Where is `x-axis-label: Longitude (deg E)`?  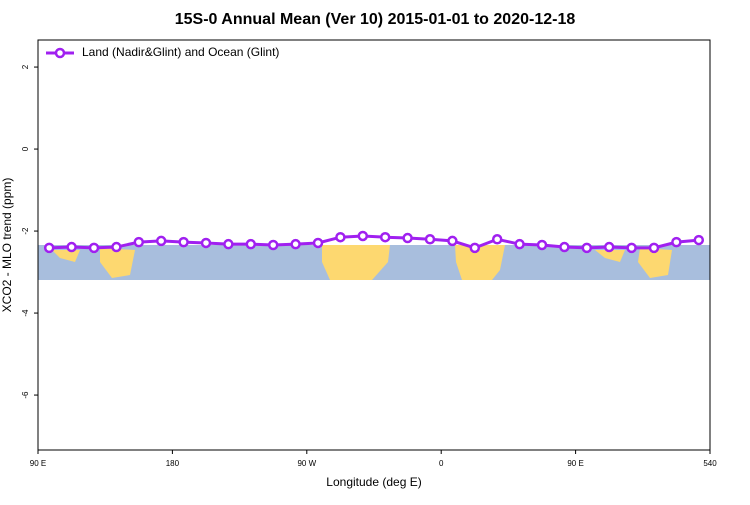
x-axis-label: Longitude (deg E) is located at coordinates (373, 482).